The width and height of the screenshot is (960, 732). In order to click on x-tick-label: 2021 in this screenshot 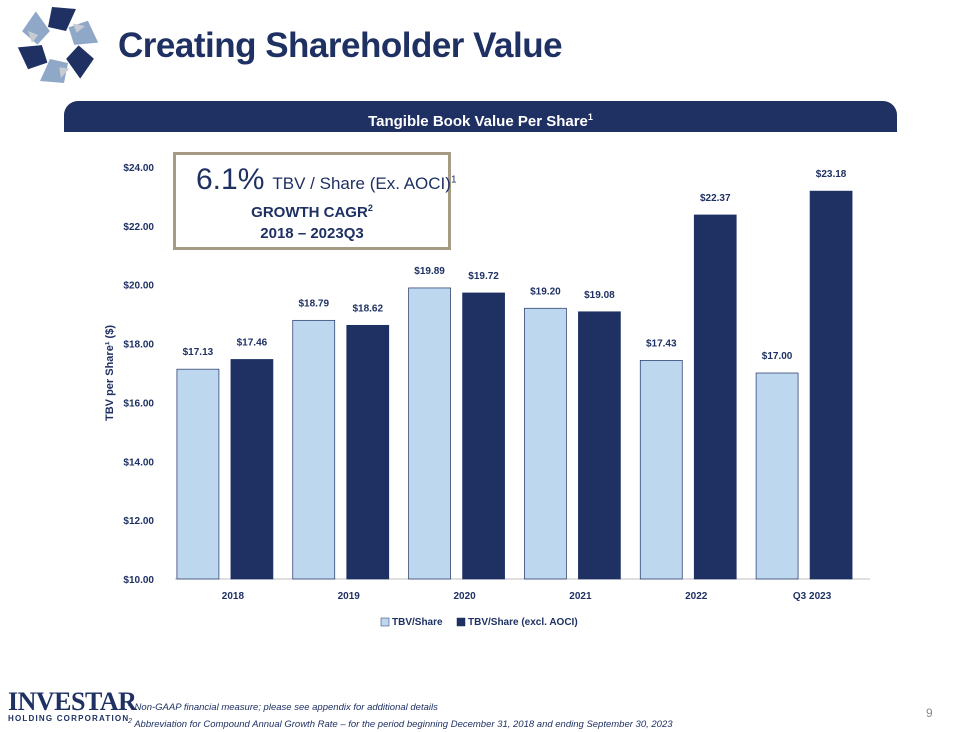, I will do `click(580, 596)`.